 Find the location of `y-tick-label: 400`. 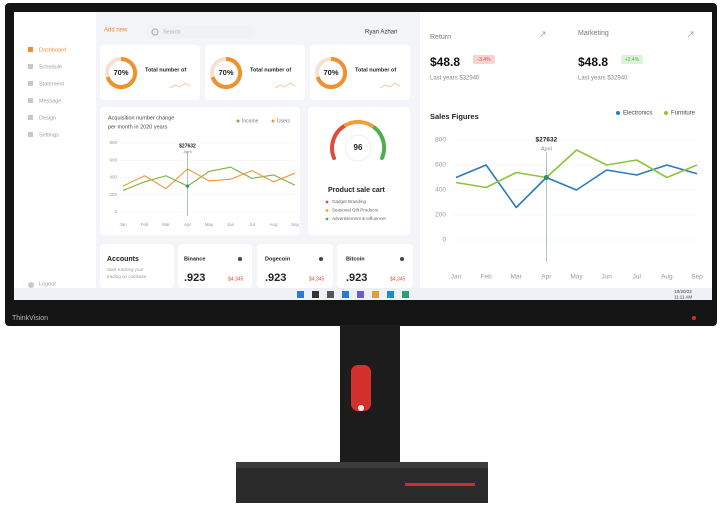

y-tick-label: 400 is located at coordinates (113, 177).